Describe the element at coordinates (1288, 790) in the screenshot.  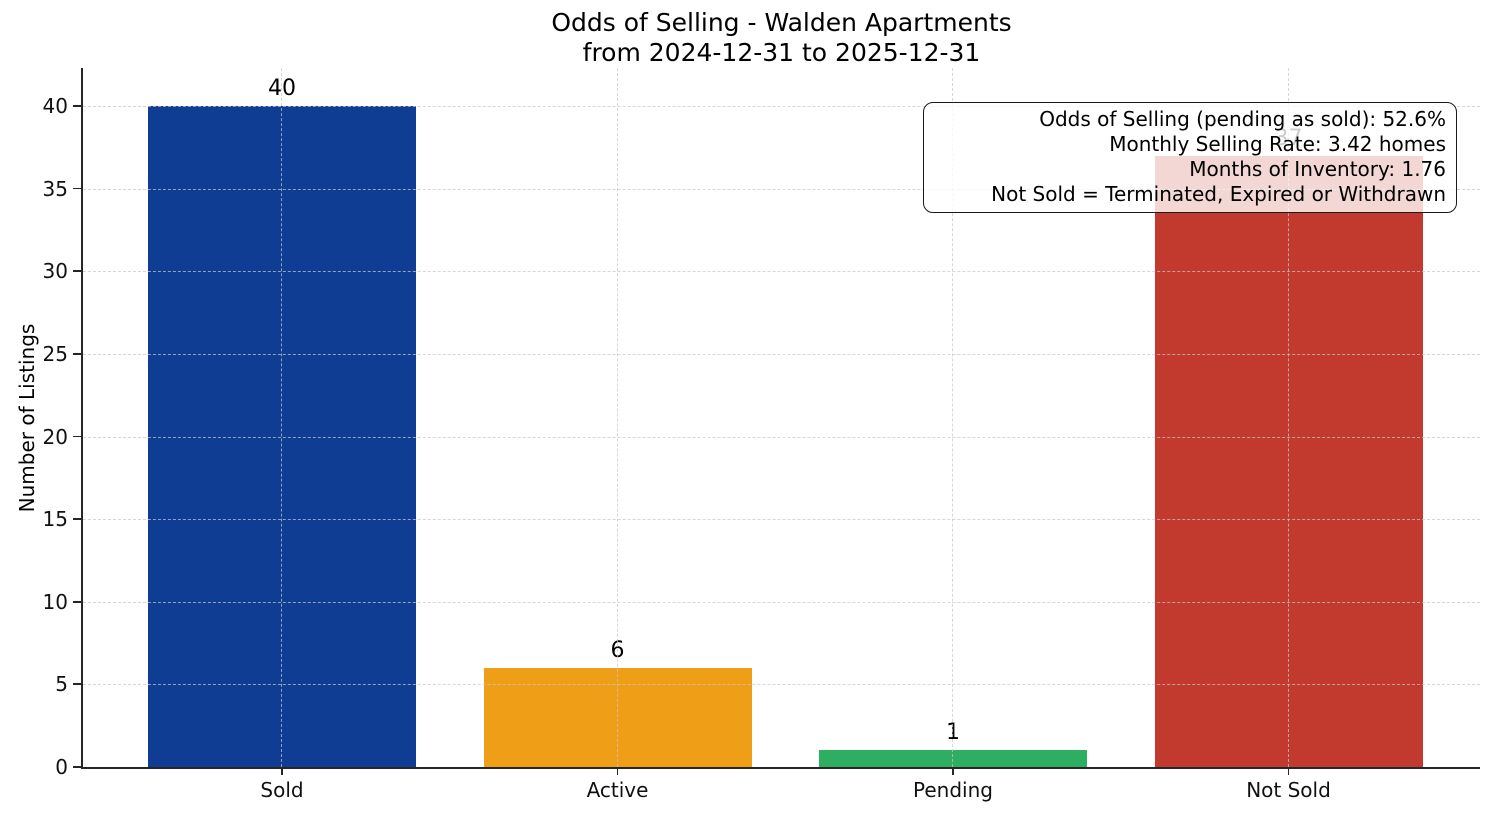
I see `x-tick-label: Not Sold` at that location.